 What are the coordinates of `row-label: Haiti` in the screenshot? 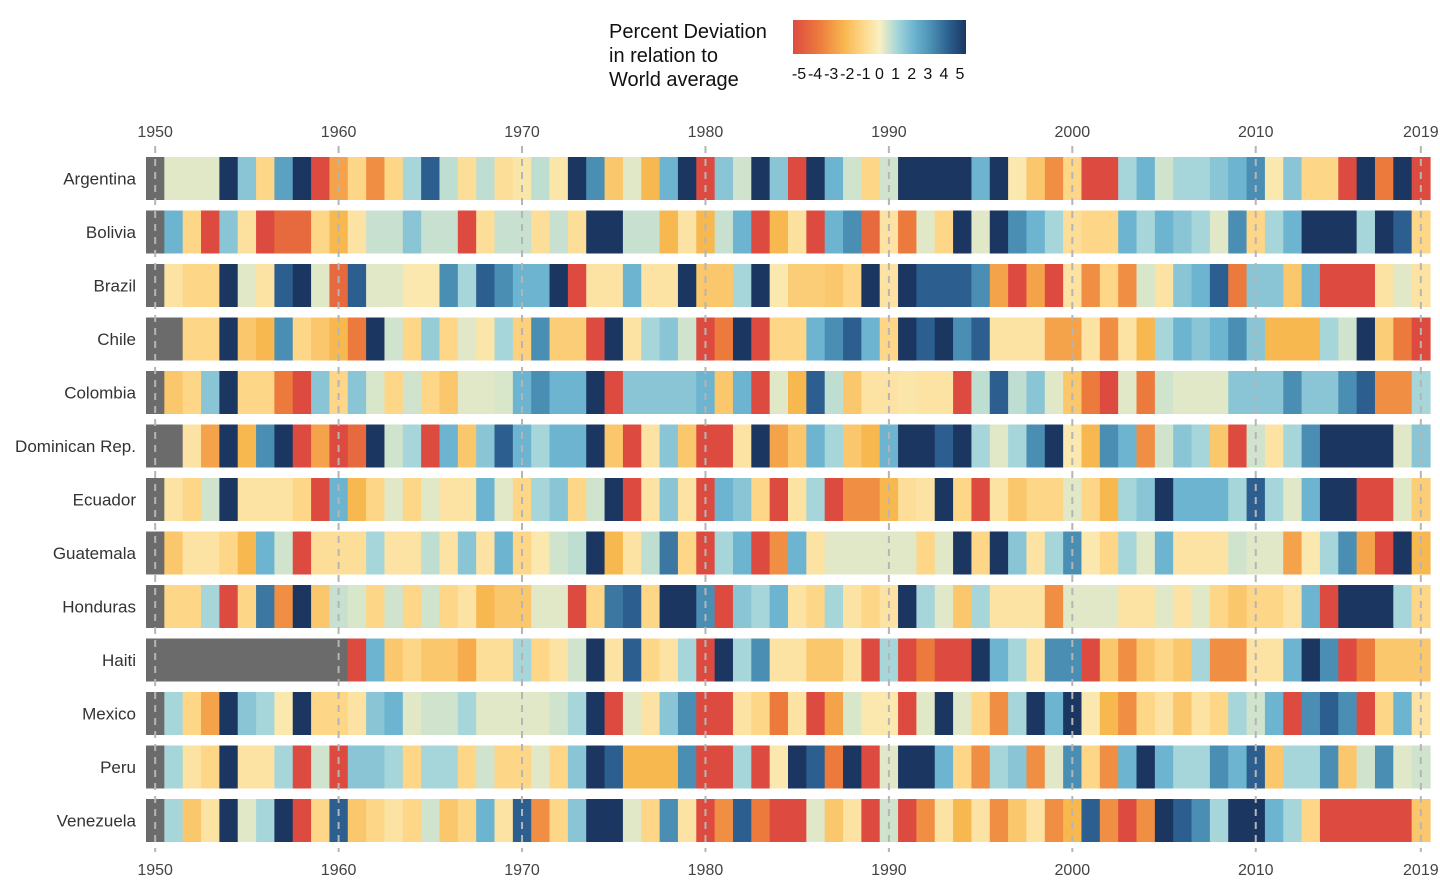 It's located at (119, 660).